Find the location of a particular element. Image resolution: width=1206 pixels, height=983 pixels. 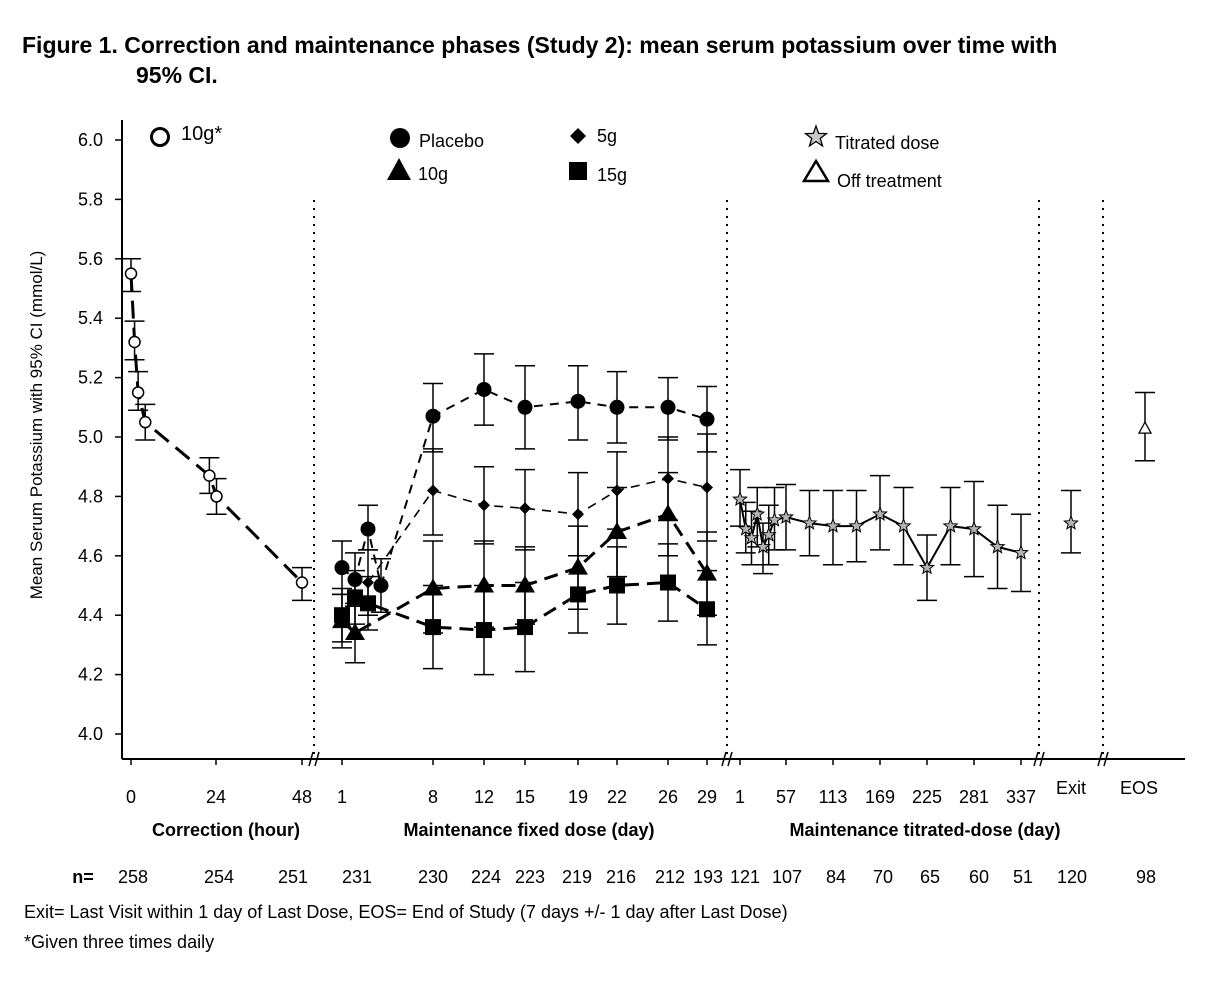

x-tick-label: 12 is located at coordinates (484, 797).